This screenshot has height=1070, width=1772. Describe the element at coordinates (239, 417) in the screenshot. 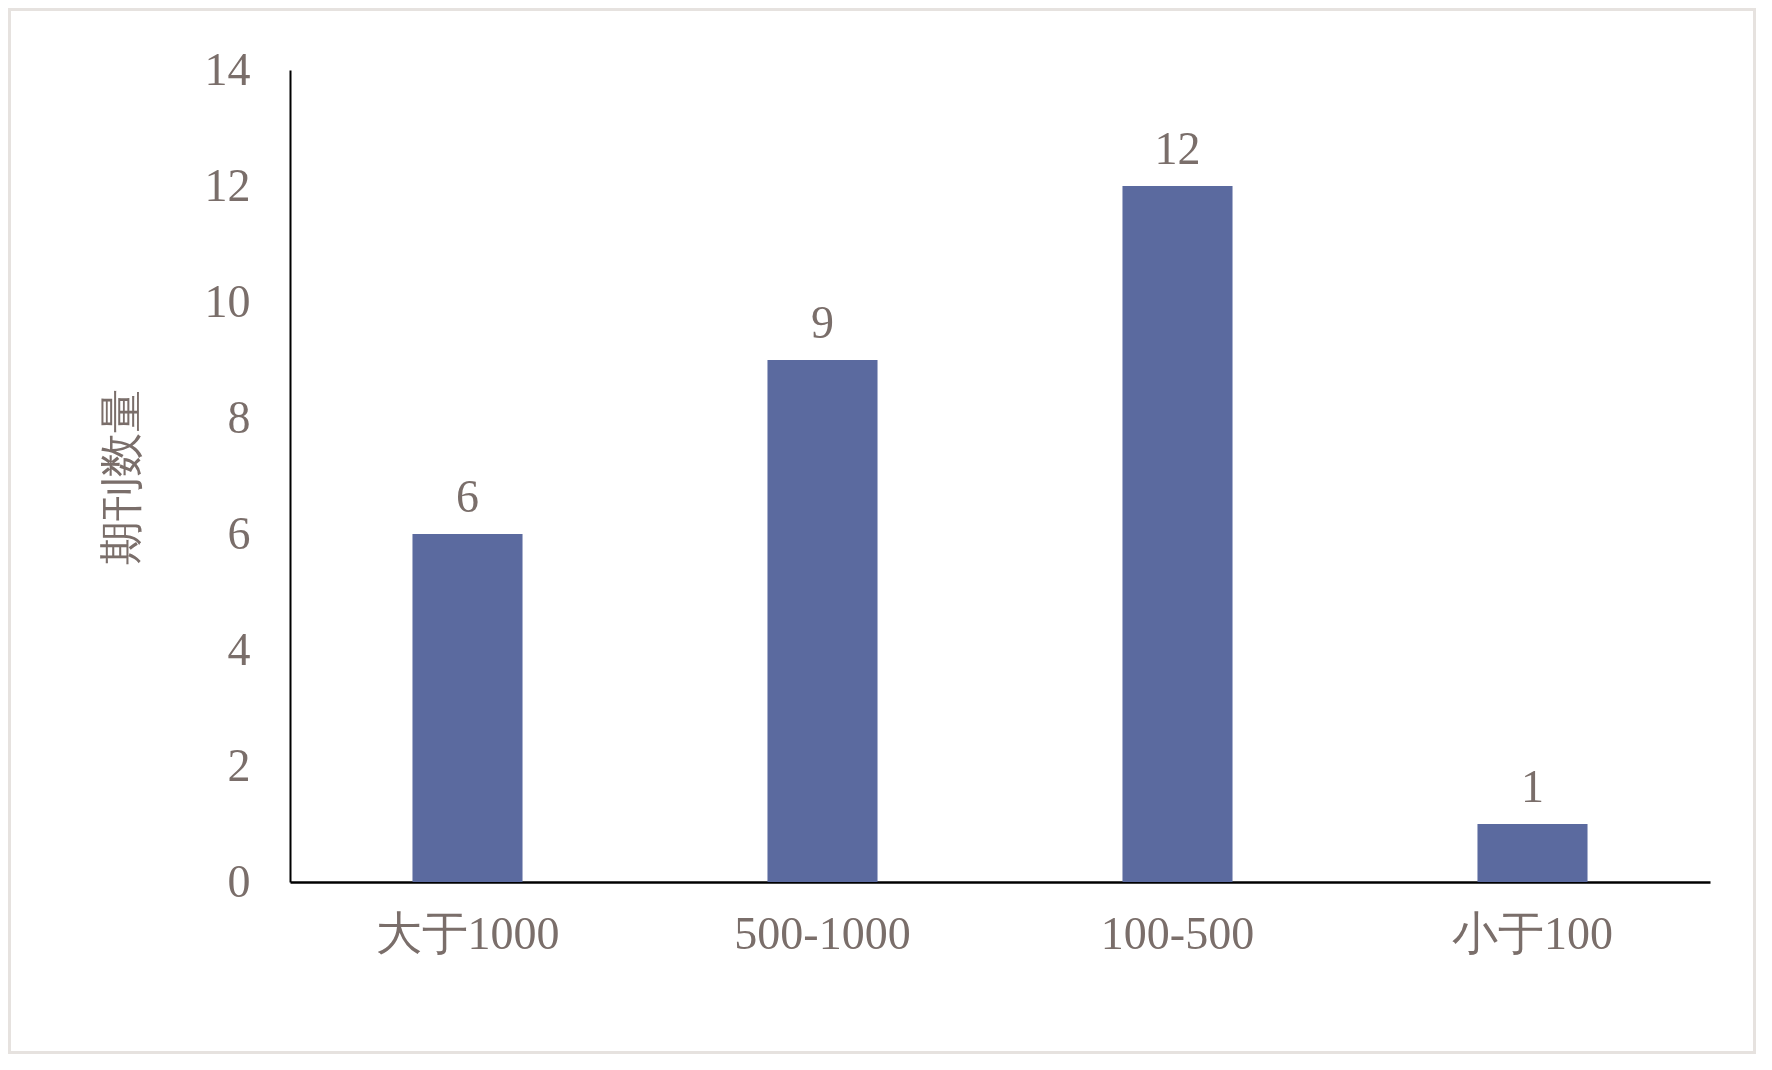

I see `y-tick-label: 8` at that location.